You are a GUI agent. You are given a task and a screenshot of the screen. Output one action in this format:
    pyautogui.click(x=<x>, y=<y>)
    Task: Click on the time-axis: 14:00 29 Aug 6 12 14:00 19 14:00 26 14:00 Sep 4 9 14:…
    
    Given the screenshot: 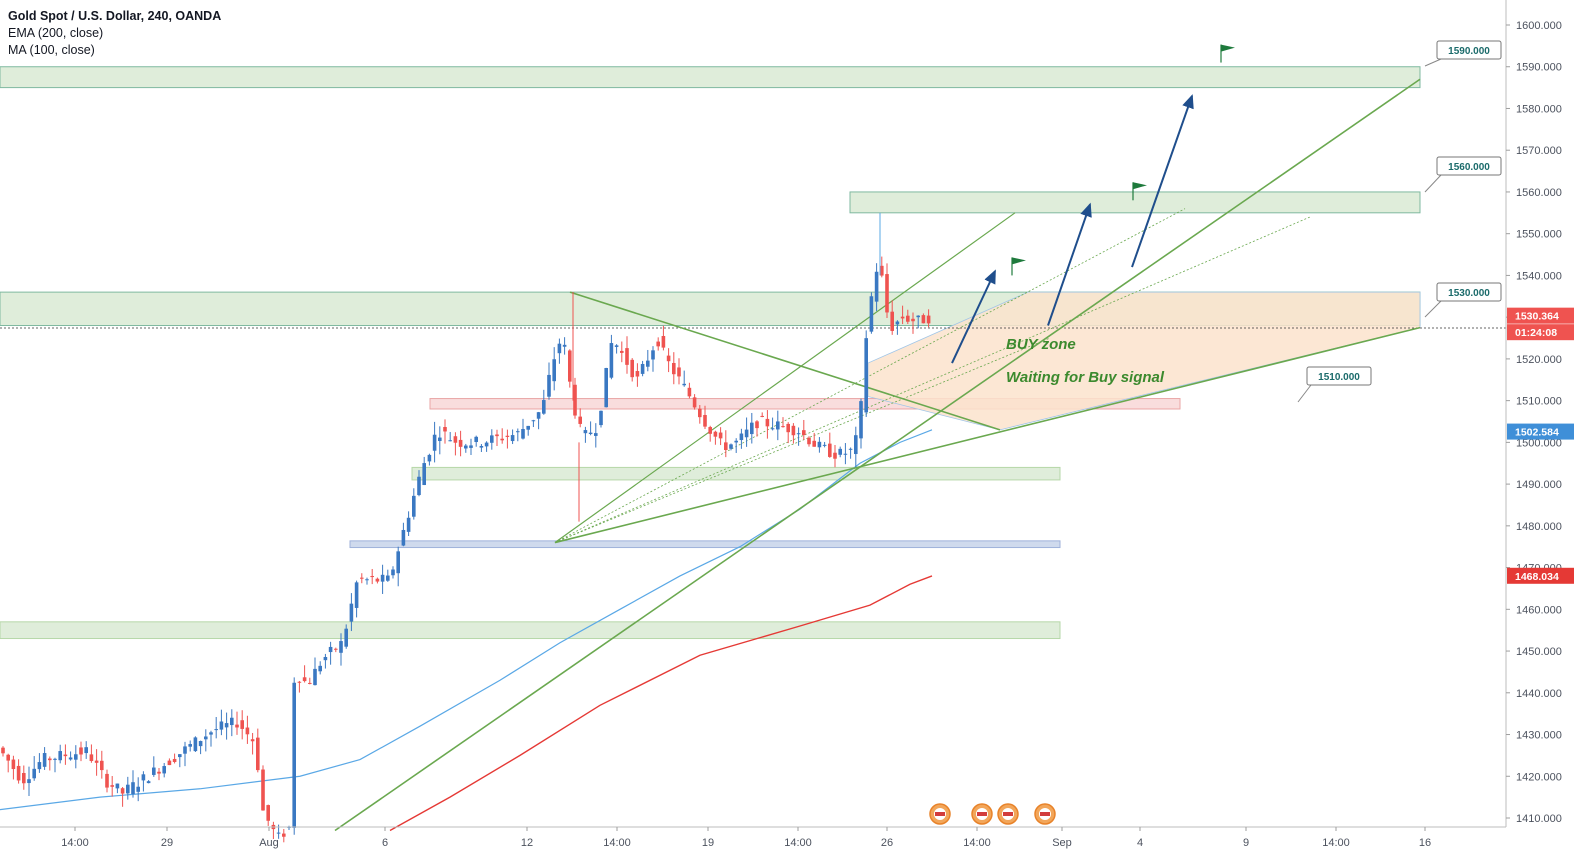 What is the action you would take?
    pyautogui.click(x=753, y=837)
    